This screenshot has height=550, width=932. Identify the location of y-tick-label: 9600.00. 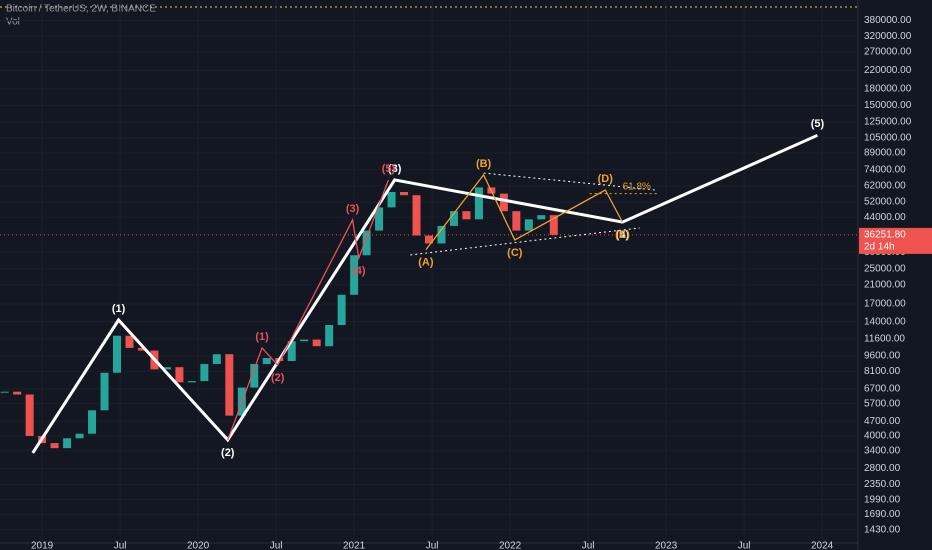
(882, 356).